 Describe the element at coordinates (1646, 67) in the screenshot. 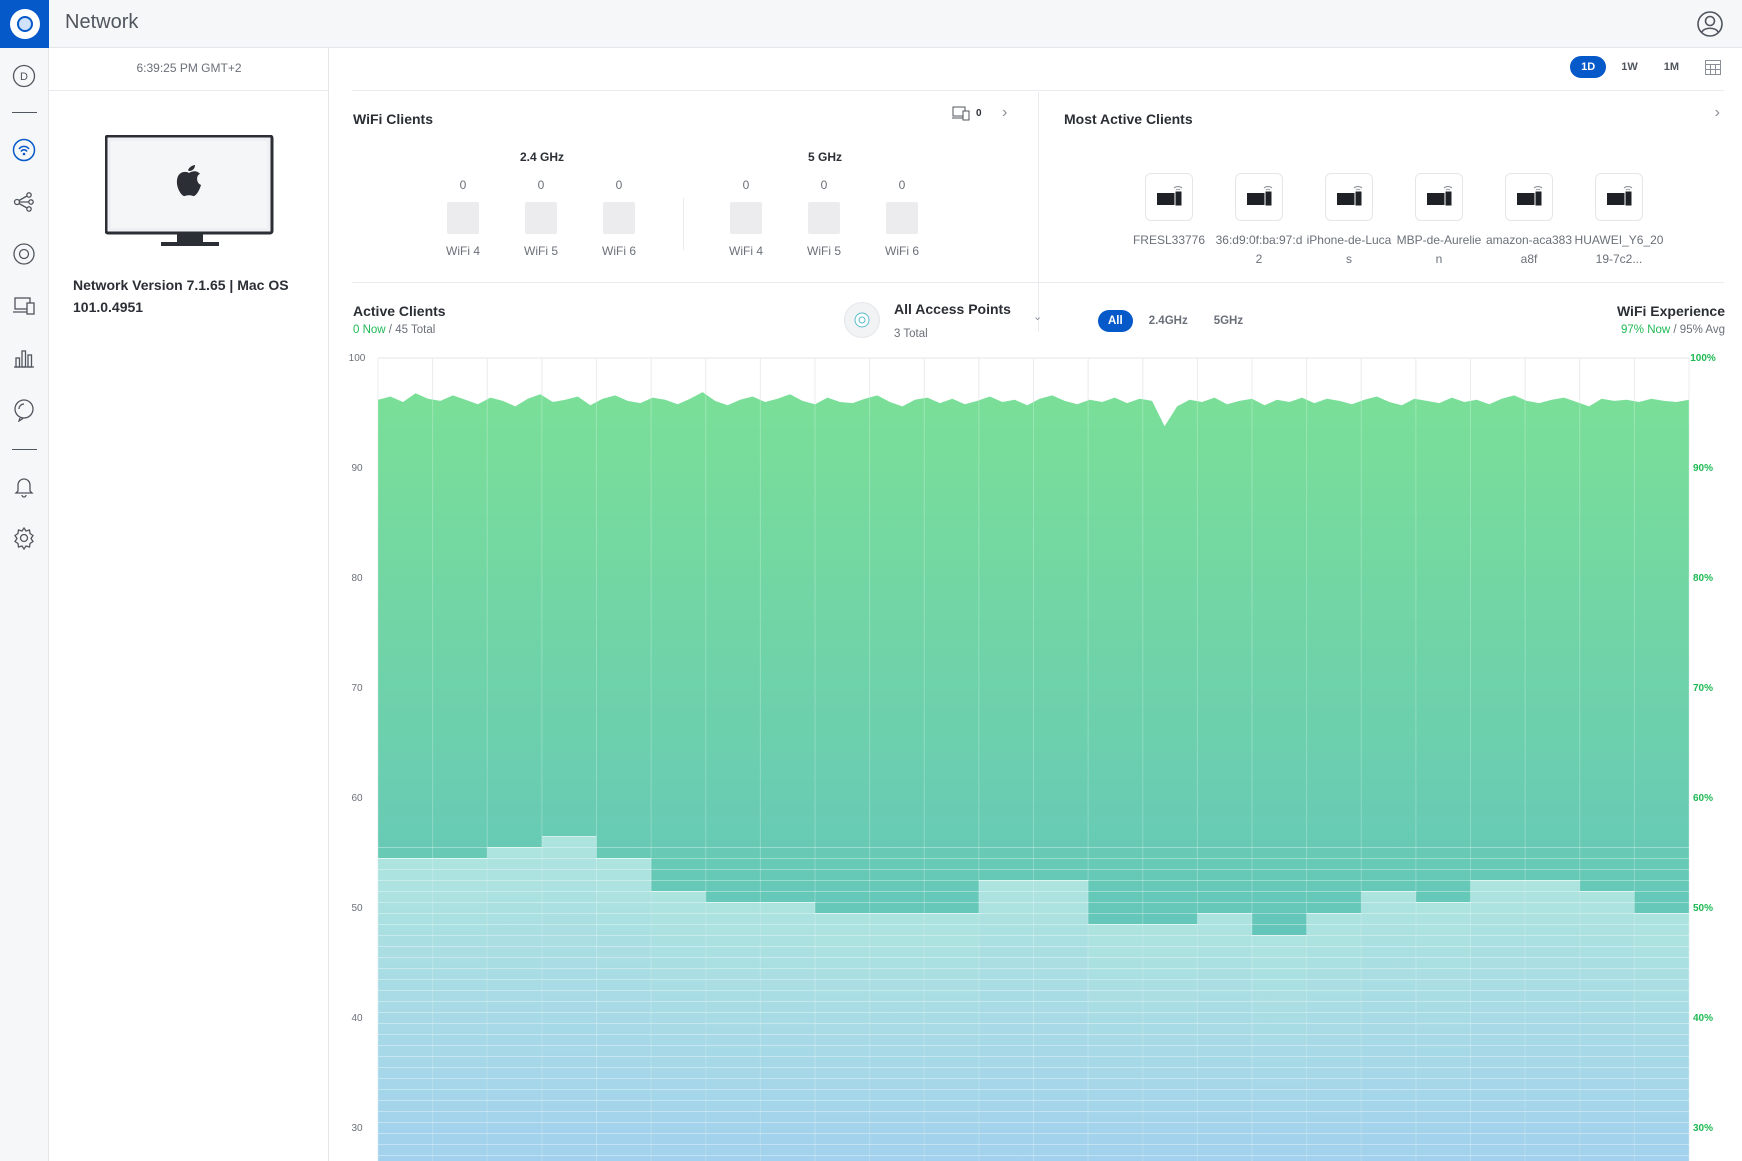

I see `time-range-tabs: 1D 1W 1M` at that location.